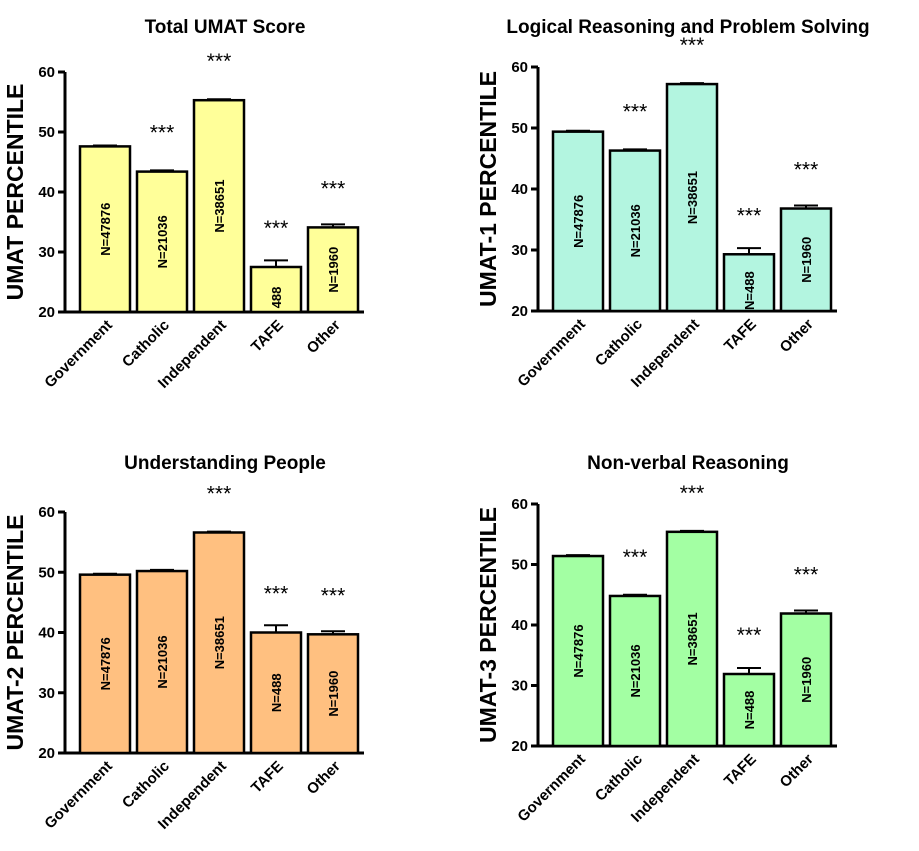 This screenshot has height=851, width=919. What do you see at coordinates (15, 192) in the screenshot?
I see `y-axis-label: UMAT PERCENTILE` at bounding box center [15, 192].